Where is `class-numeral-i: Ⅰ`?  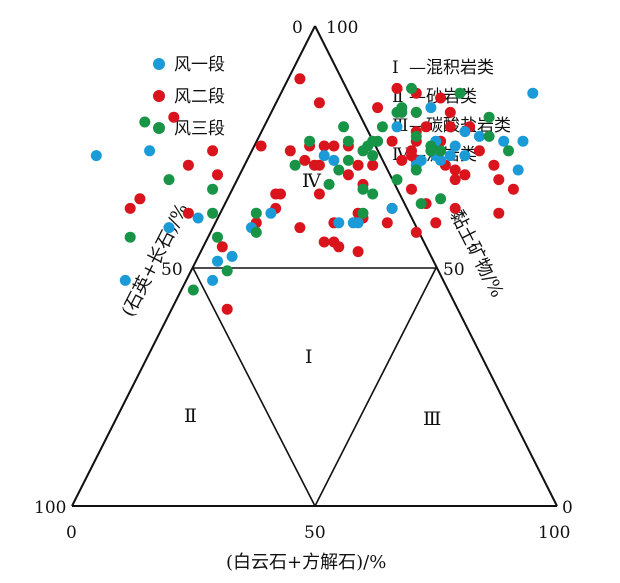 class-numeral-i: Ⅰ is located at coordinates (395, 68).